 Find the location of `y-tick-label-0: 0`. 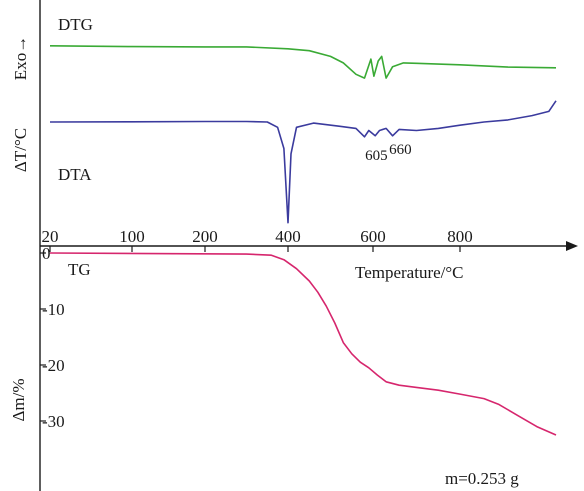

y-tick-label-0: 0 is located at coordinates (46, 253).